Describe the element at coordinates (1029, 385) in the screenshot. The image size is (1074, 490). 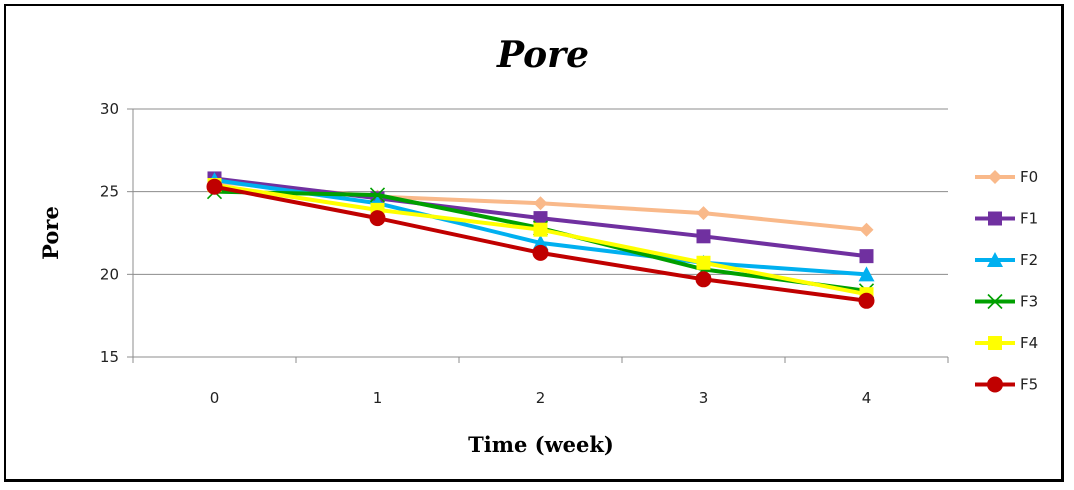
I see `legend-label: F5` at that location.